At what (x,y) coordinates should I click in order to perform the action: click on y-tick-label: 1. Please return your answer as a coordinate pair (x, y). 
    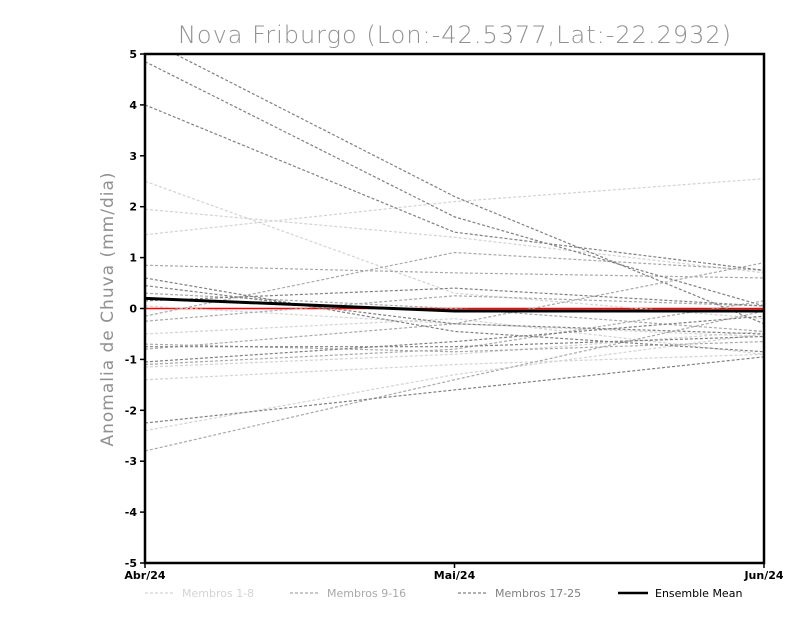
    Looking at the image, I should click on (133, 258).